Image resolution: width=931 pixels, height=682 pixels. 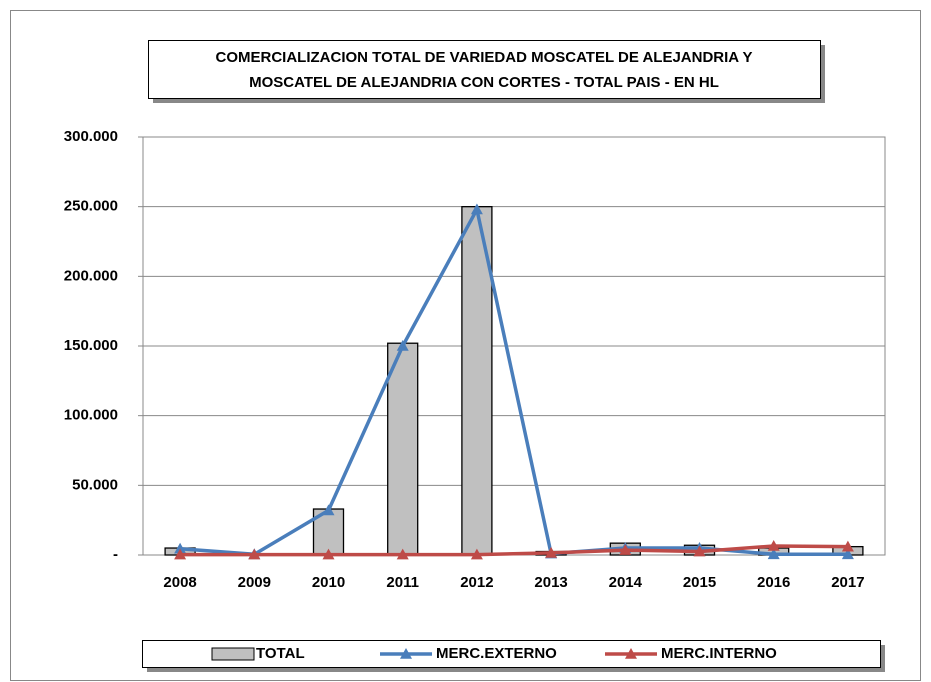 What do you see at coordinates (95, 484) in the screenshot?
I see `y-tick-label: 50.000` at bounding box center [95, 484].